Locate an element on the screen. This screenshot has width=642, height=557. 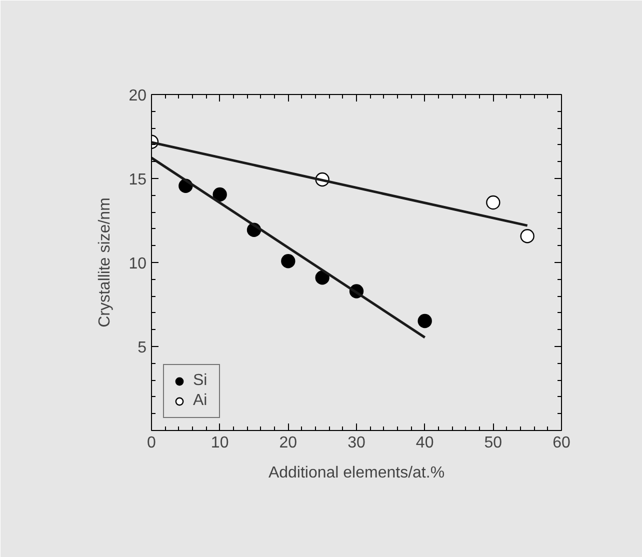
x-tick-label: 60 is located at coordinates (561, 443).